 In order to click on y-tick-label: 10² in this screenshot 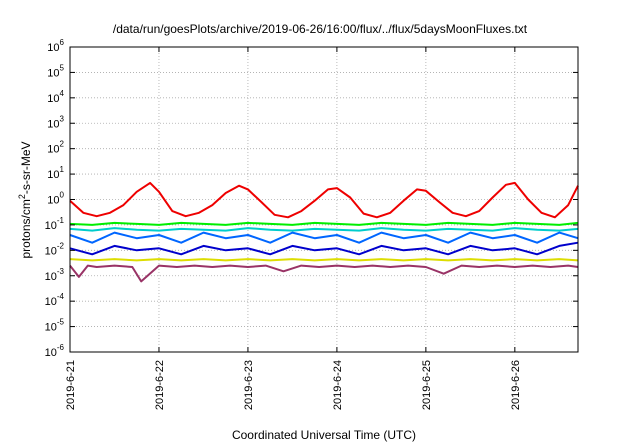, I will do `click(55, 148)`.